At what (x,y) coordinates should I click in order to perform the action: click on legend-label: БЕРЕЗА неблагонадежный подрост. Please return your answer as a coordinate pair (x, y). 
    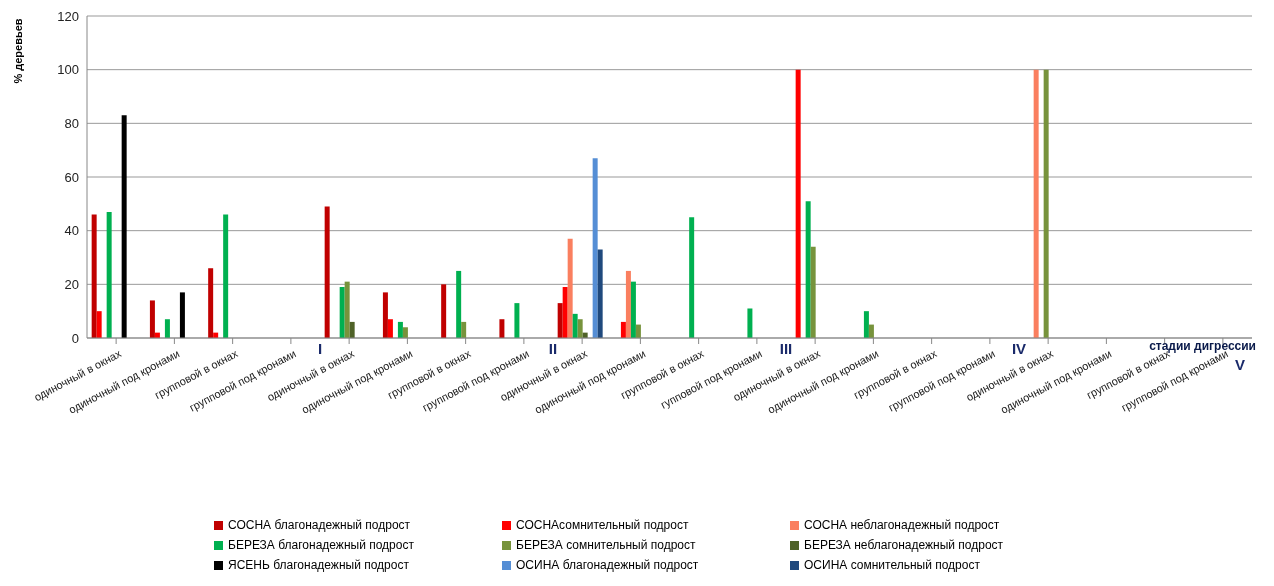
    Looking at the image, I should click on (904, 545).